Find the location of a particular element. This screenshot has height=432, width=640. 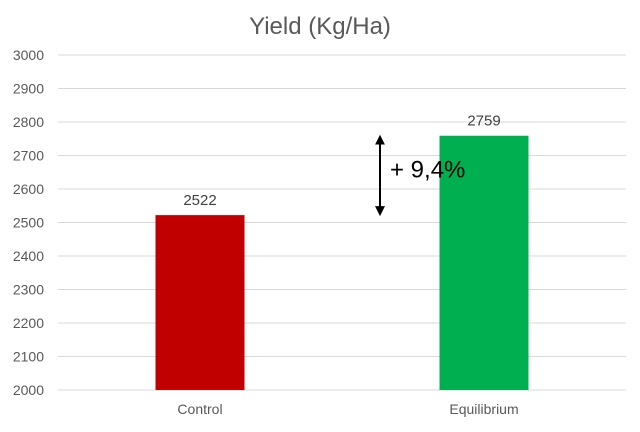

increase-annotation: + 9,4% is located at coordinates (420, 175).